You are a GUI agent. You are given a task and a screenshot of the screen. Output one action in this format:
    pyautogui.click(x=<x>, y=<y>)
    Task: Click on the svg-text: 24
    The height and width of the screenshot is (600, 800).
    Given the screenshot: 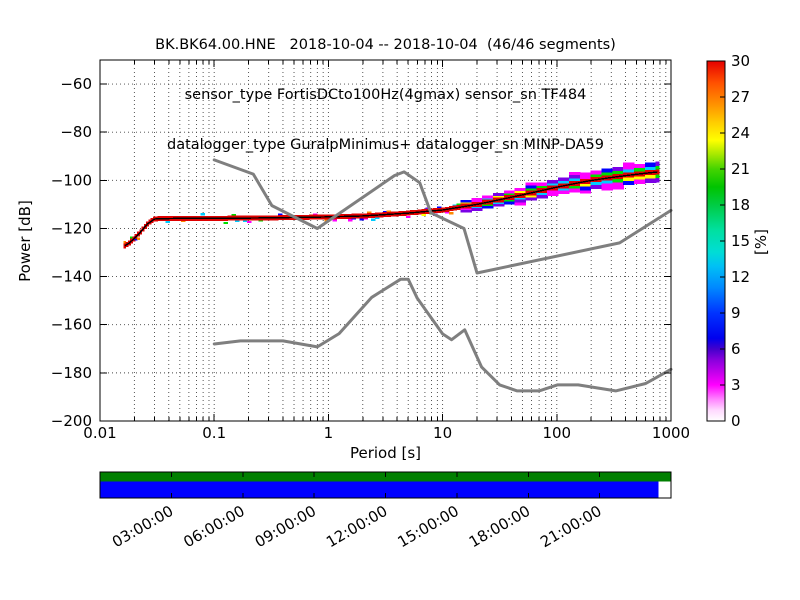 What is the action you would take?
    pyautogui.click(x=740, y=133)
    